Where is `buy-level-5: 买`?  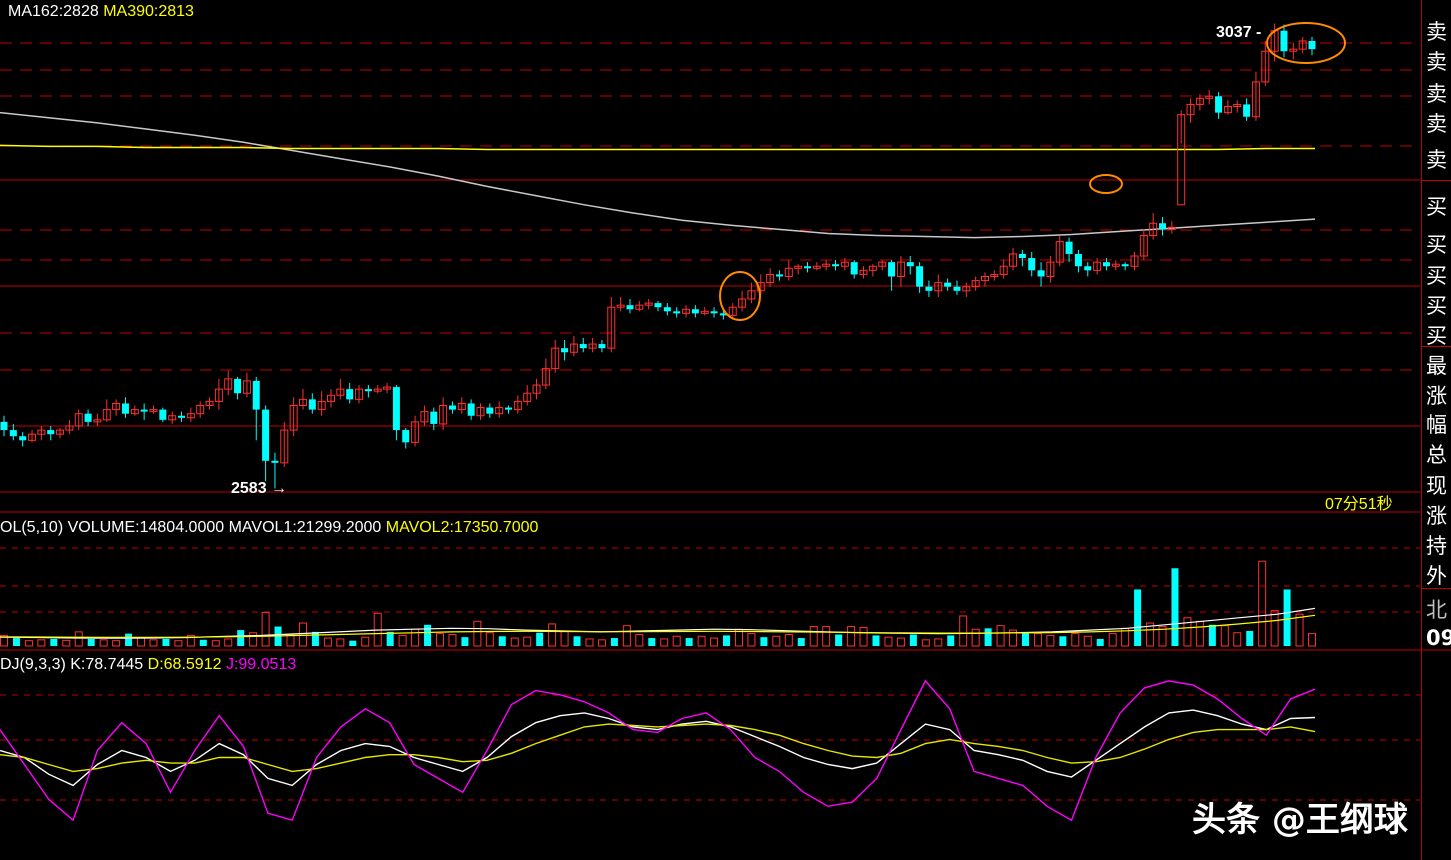 buy-level-5: 买 is located at coordinates (1436, 336).